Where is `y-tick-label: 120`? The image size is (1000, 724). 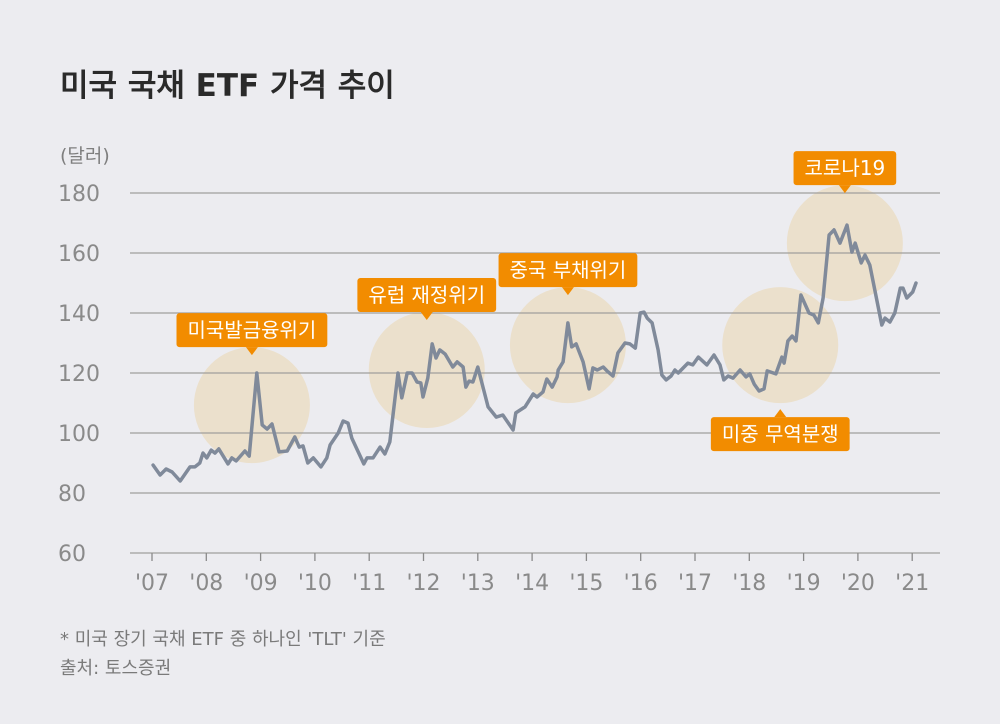
y-tick-label: 120 is located at coordinates (79, 374).